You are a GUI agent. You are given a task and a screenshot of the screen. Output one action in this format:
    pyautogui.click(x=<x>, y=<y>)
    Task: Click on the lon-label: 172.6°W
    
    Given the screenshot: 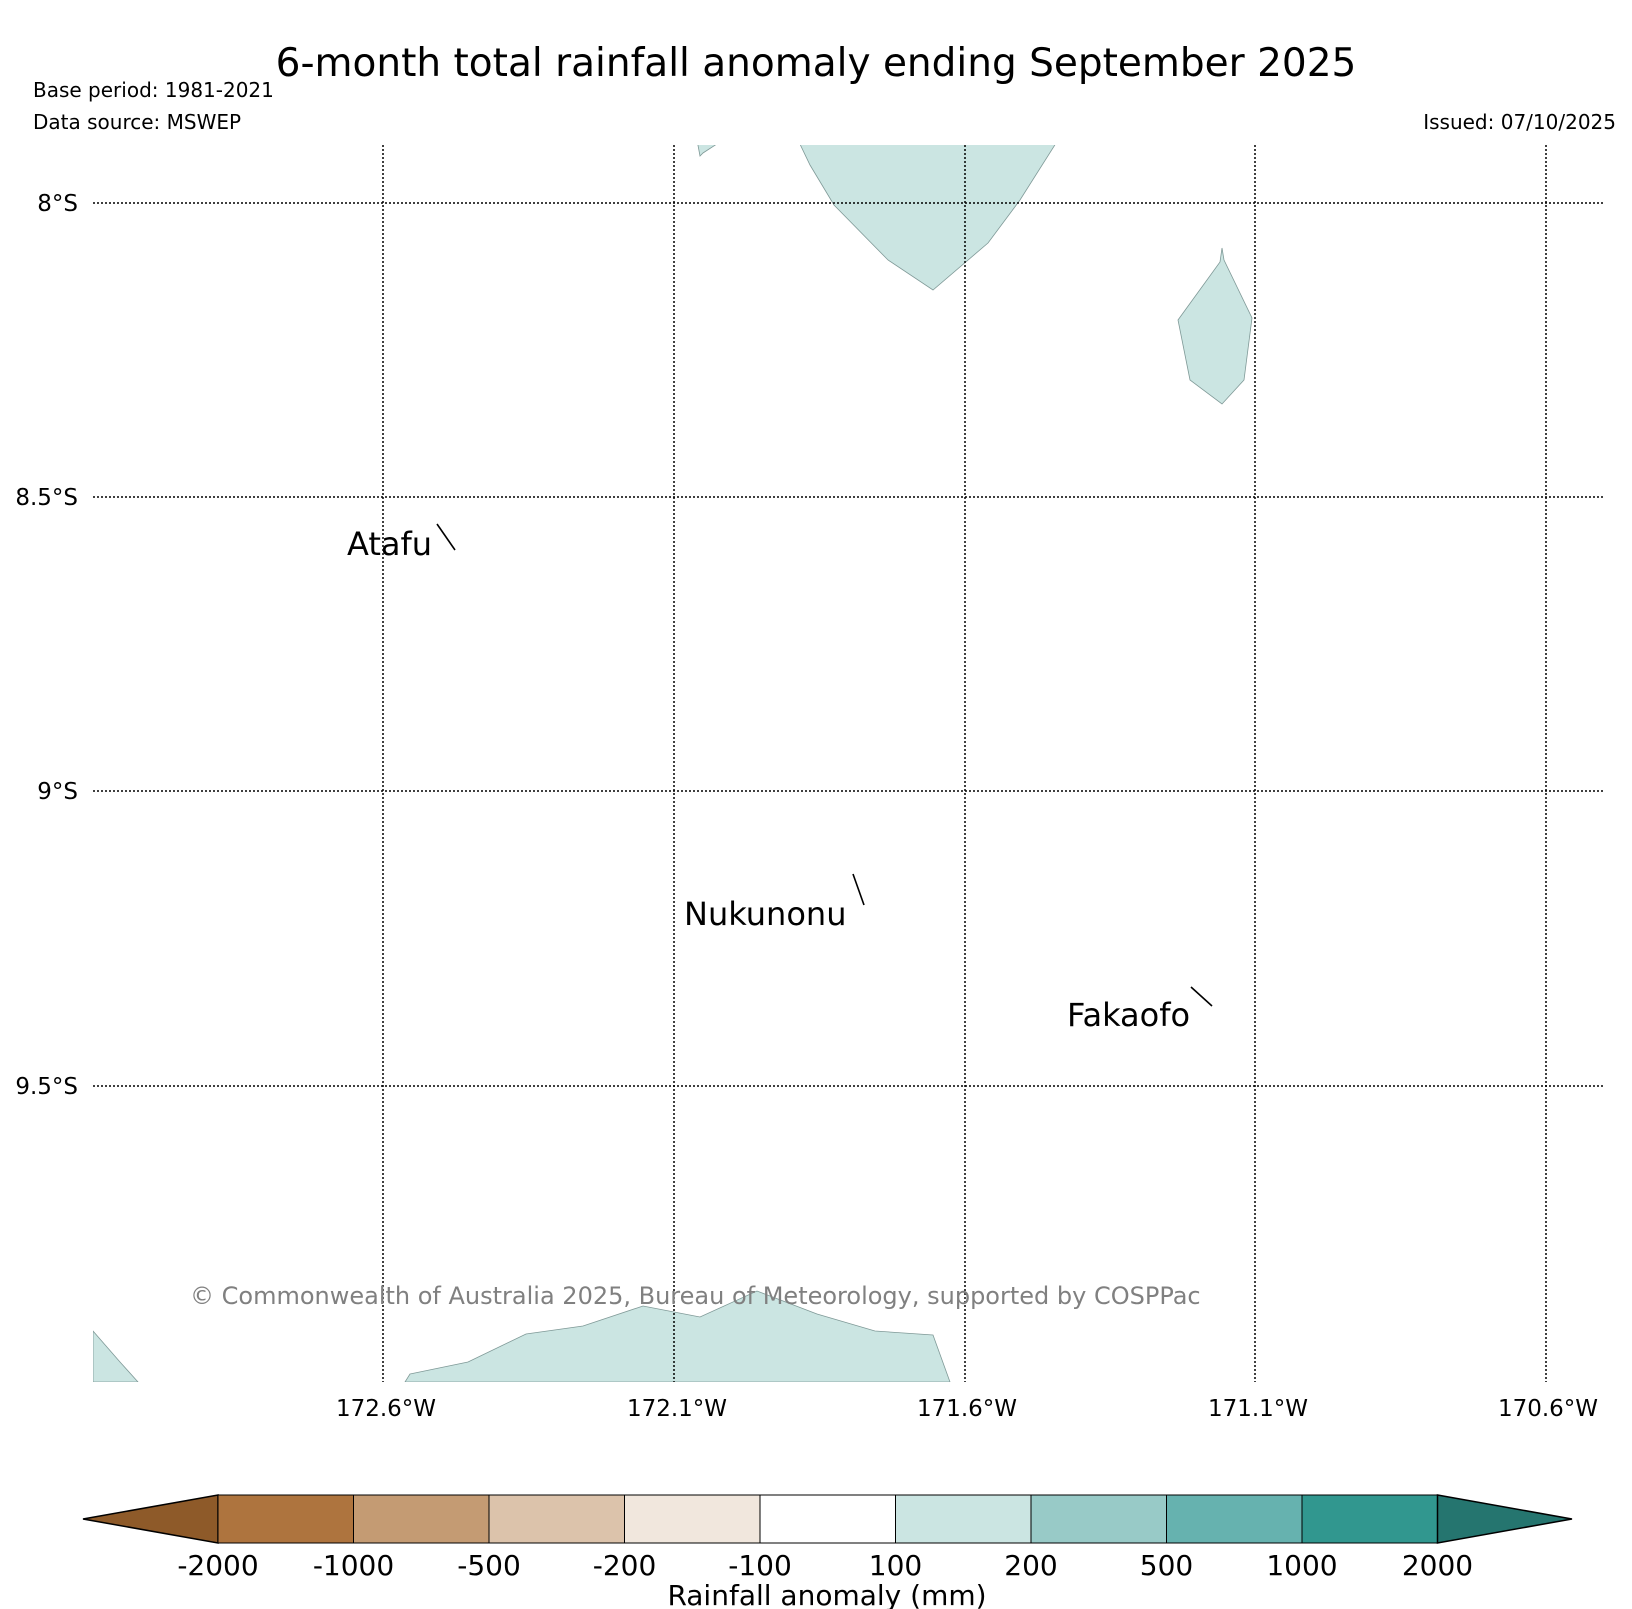 What is the action you would take?
    pyautogui.click(x=386, y=1409)
    